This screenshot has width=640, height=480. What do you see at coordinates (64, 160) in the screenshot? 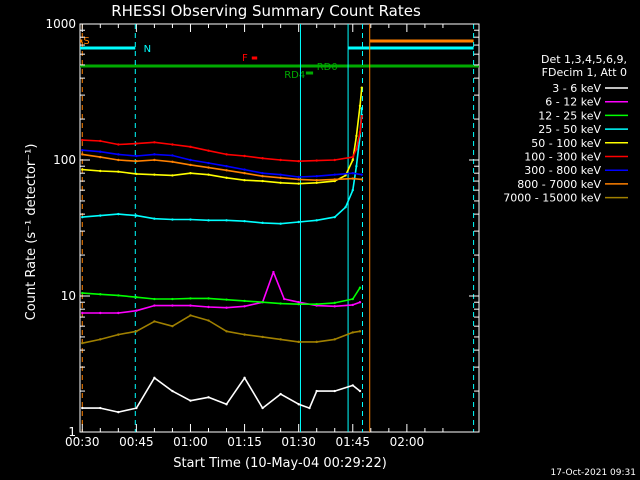
I see `y-tick-label: 100` at bounding box center [64, 160].